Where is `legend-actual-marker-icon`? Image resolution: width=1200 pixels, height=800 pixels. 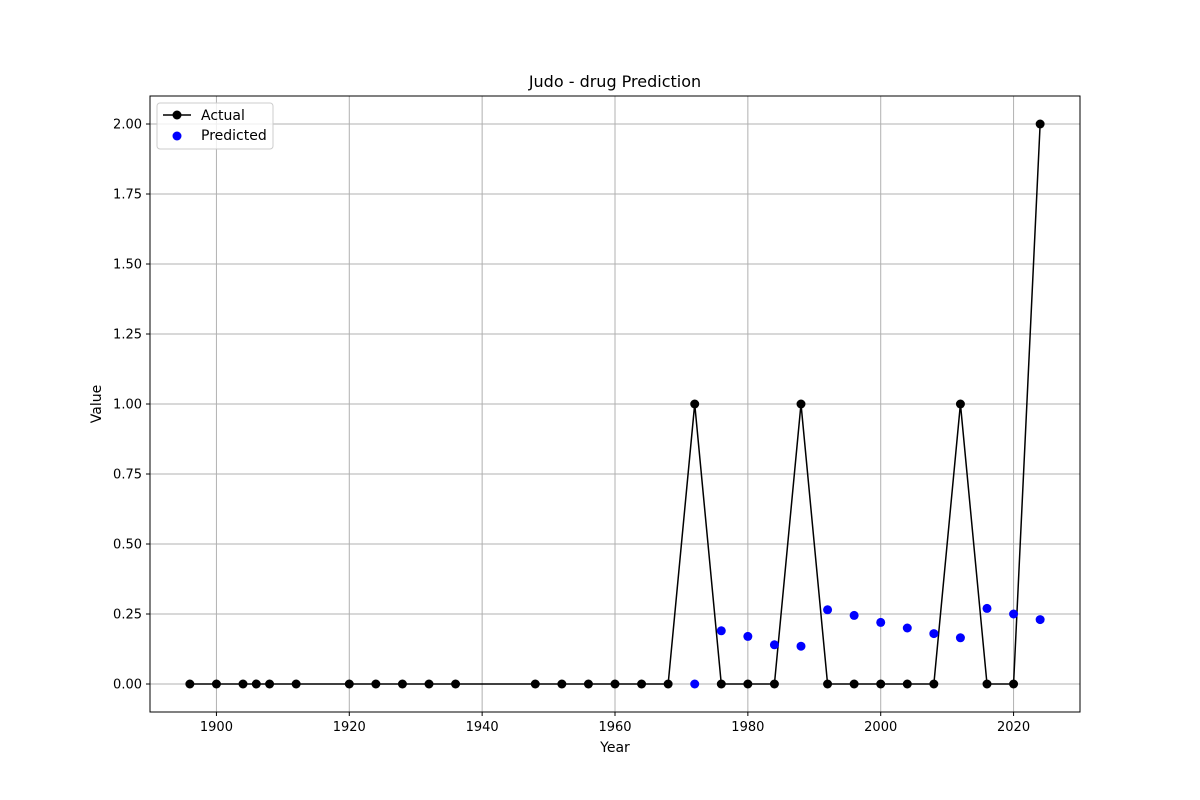 legend-actual-marker-icon is located at coordinates (177, 115).